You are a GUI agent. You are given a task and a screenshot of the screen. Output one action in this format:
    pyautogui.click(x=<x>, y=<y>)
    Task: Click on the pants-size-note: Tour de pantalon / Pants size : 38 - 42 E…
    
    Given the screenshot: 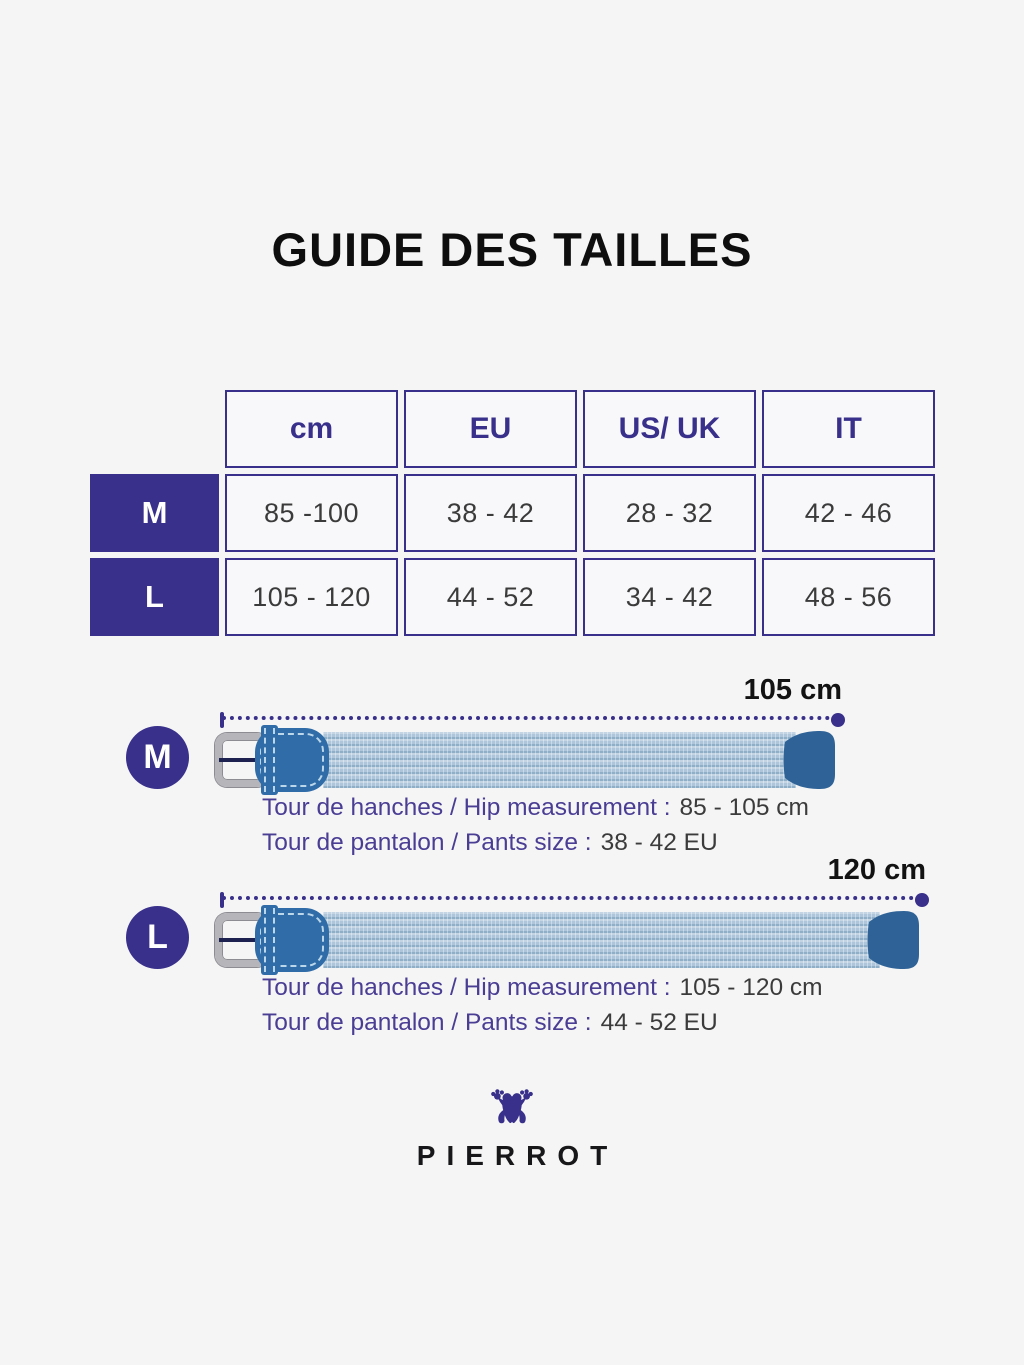 What is the action you would take?
    pyautogui.click(x=535, y=842)
    